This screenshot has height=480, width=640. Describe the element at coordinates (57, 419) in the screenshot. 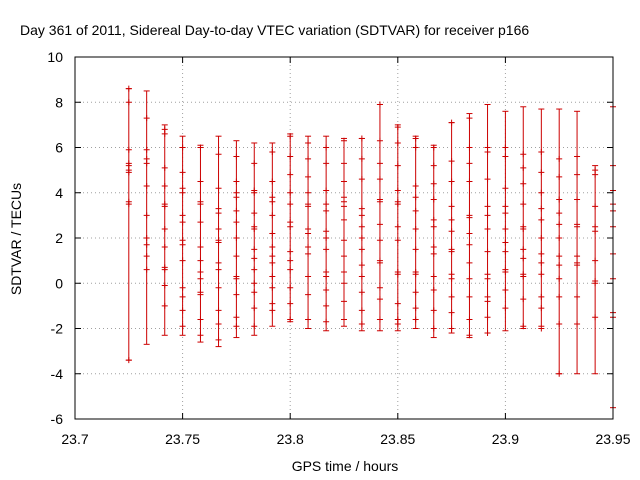

I see `y-tick-label: -6` at that location.